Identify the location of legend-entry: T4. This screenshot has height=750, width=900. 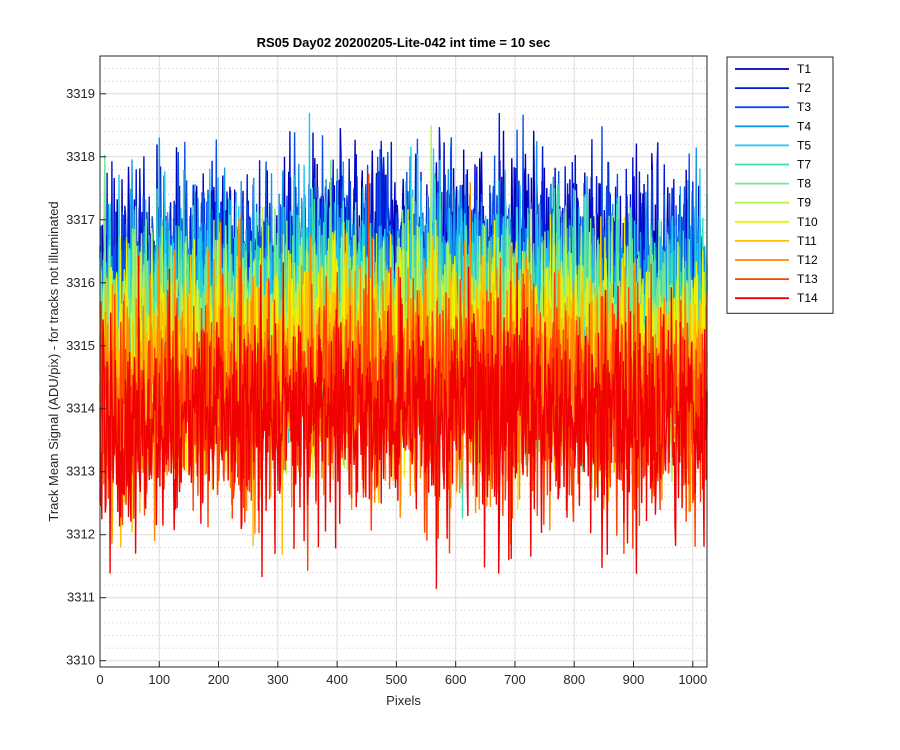
(804, 126).